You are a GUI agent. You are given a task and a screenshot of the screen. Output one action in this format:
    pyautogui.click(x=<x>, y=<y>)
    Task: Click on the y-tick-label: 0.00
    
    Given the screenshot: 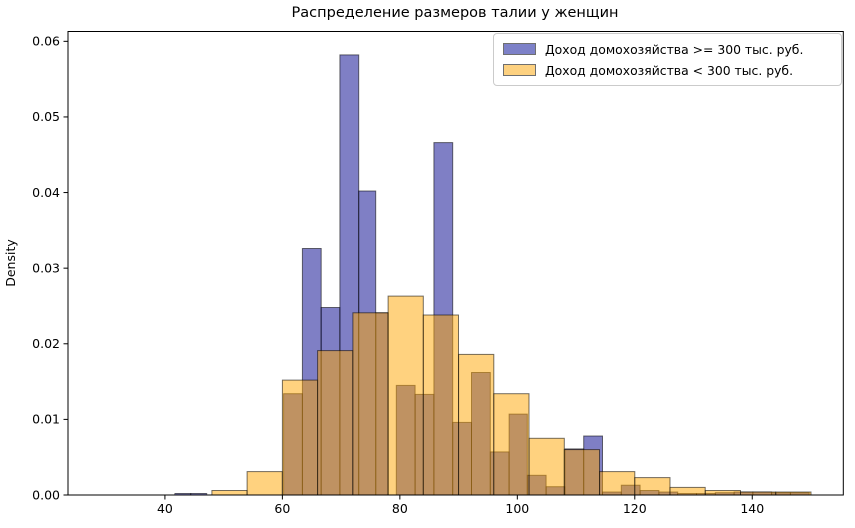 What is the action you would take?
    pyautogui.click(x=46, y=494)
    